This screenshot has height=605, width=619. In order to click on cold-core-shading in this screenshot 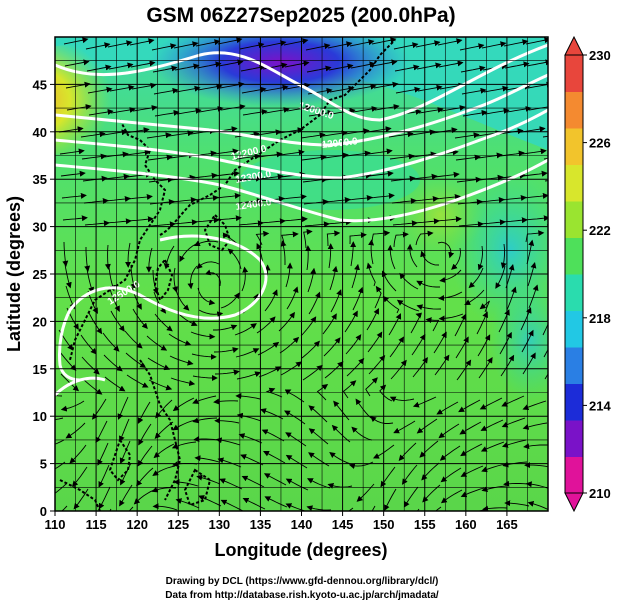, I will do `click(280, 72)`.